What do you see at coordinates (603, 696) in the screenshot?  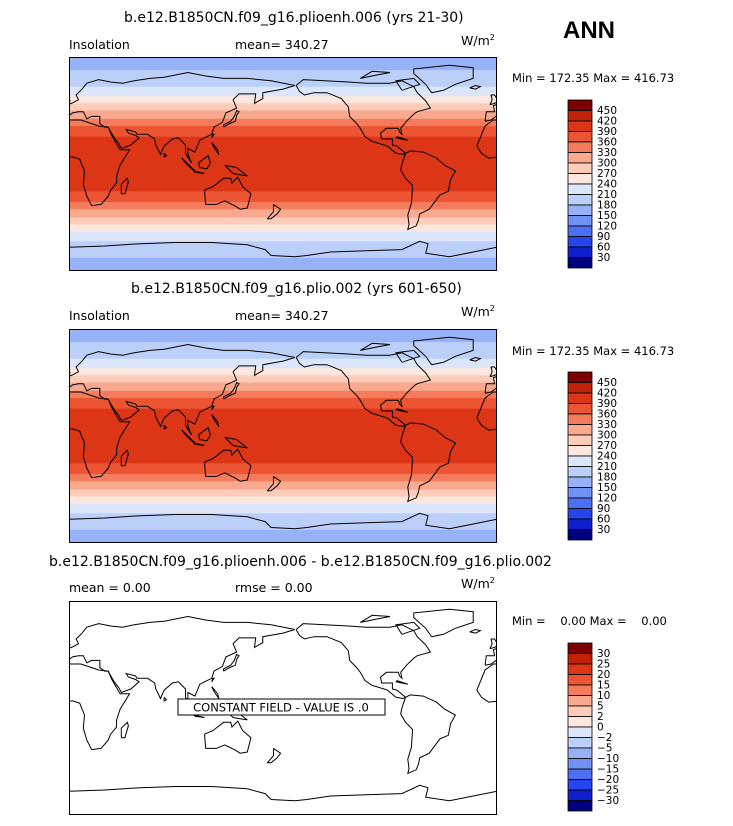 I see `colorbar-tick-label: 10` at bounding box center [603, 696].